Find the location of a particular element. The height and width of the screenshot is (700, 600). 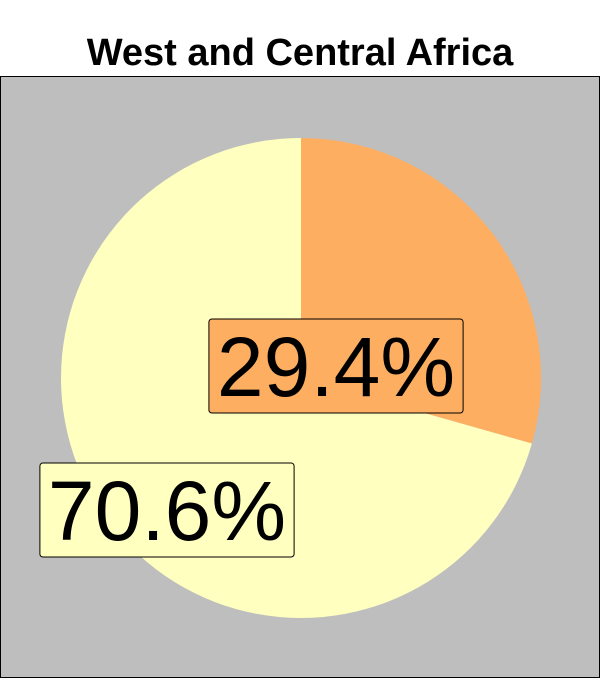

slice-label-text: 29.4% is located at coordinates (336, 367).